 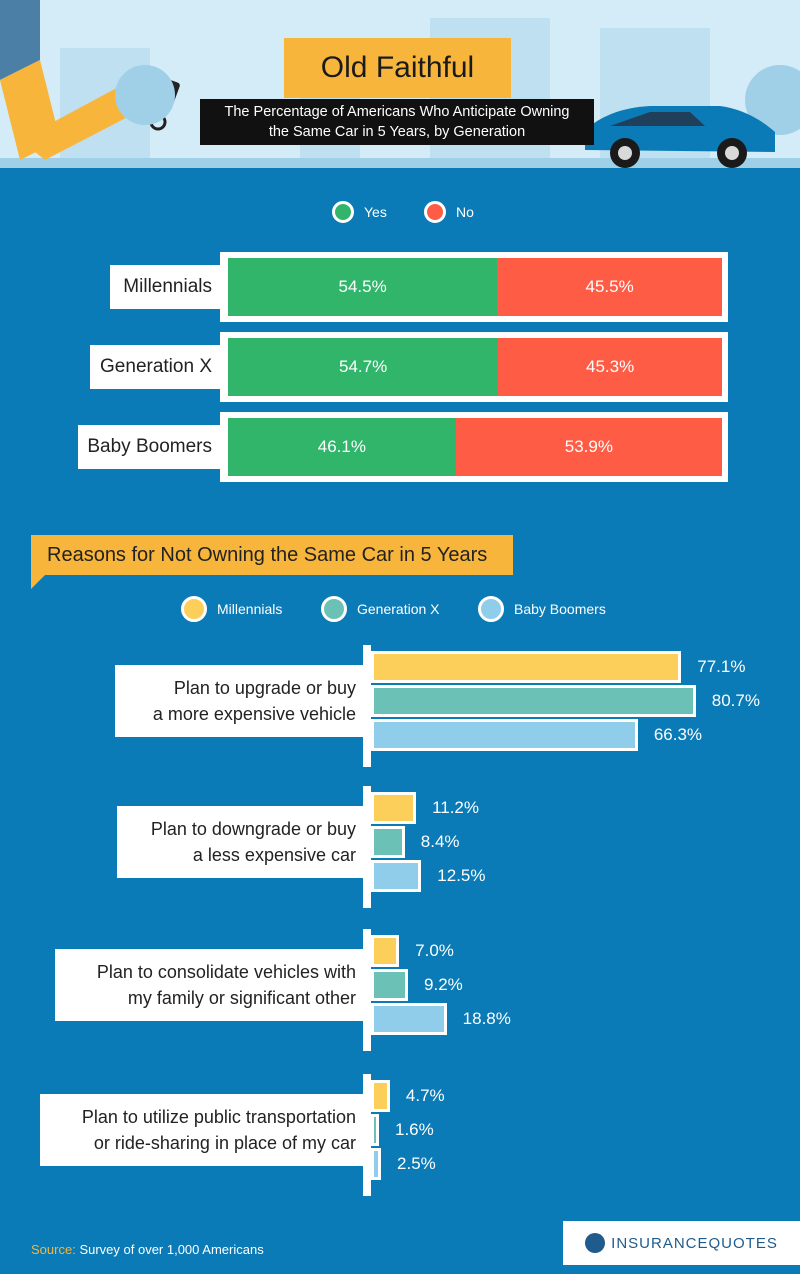 I want to click on bar-frame: 54.5% 45.5%, so click(x=474, y=287).